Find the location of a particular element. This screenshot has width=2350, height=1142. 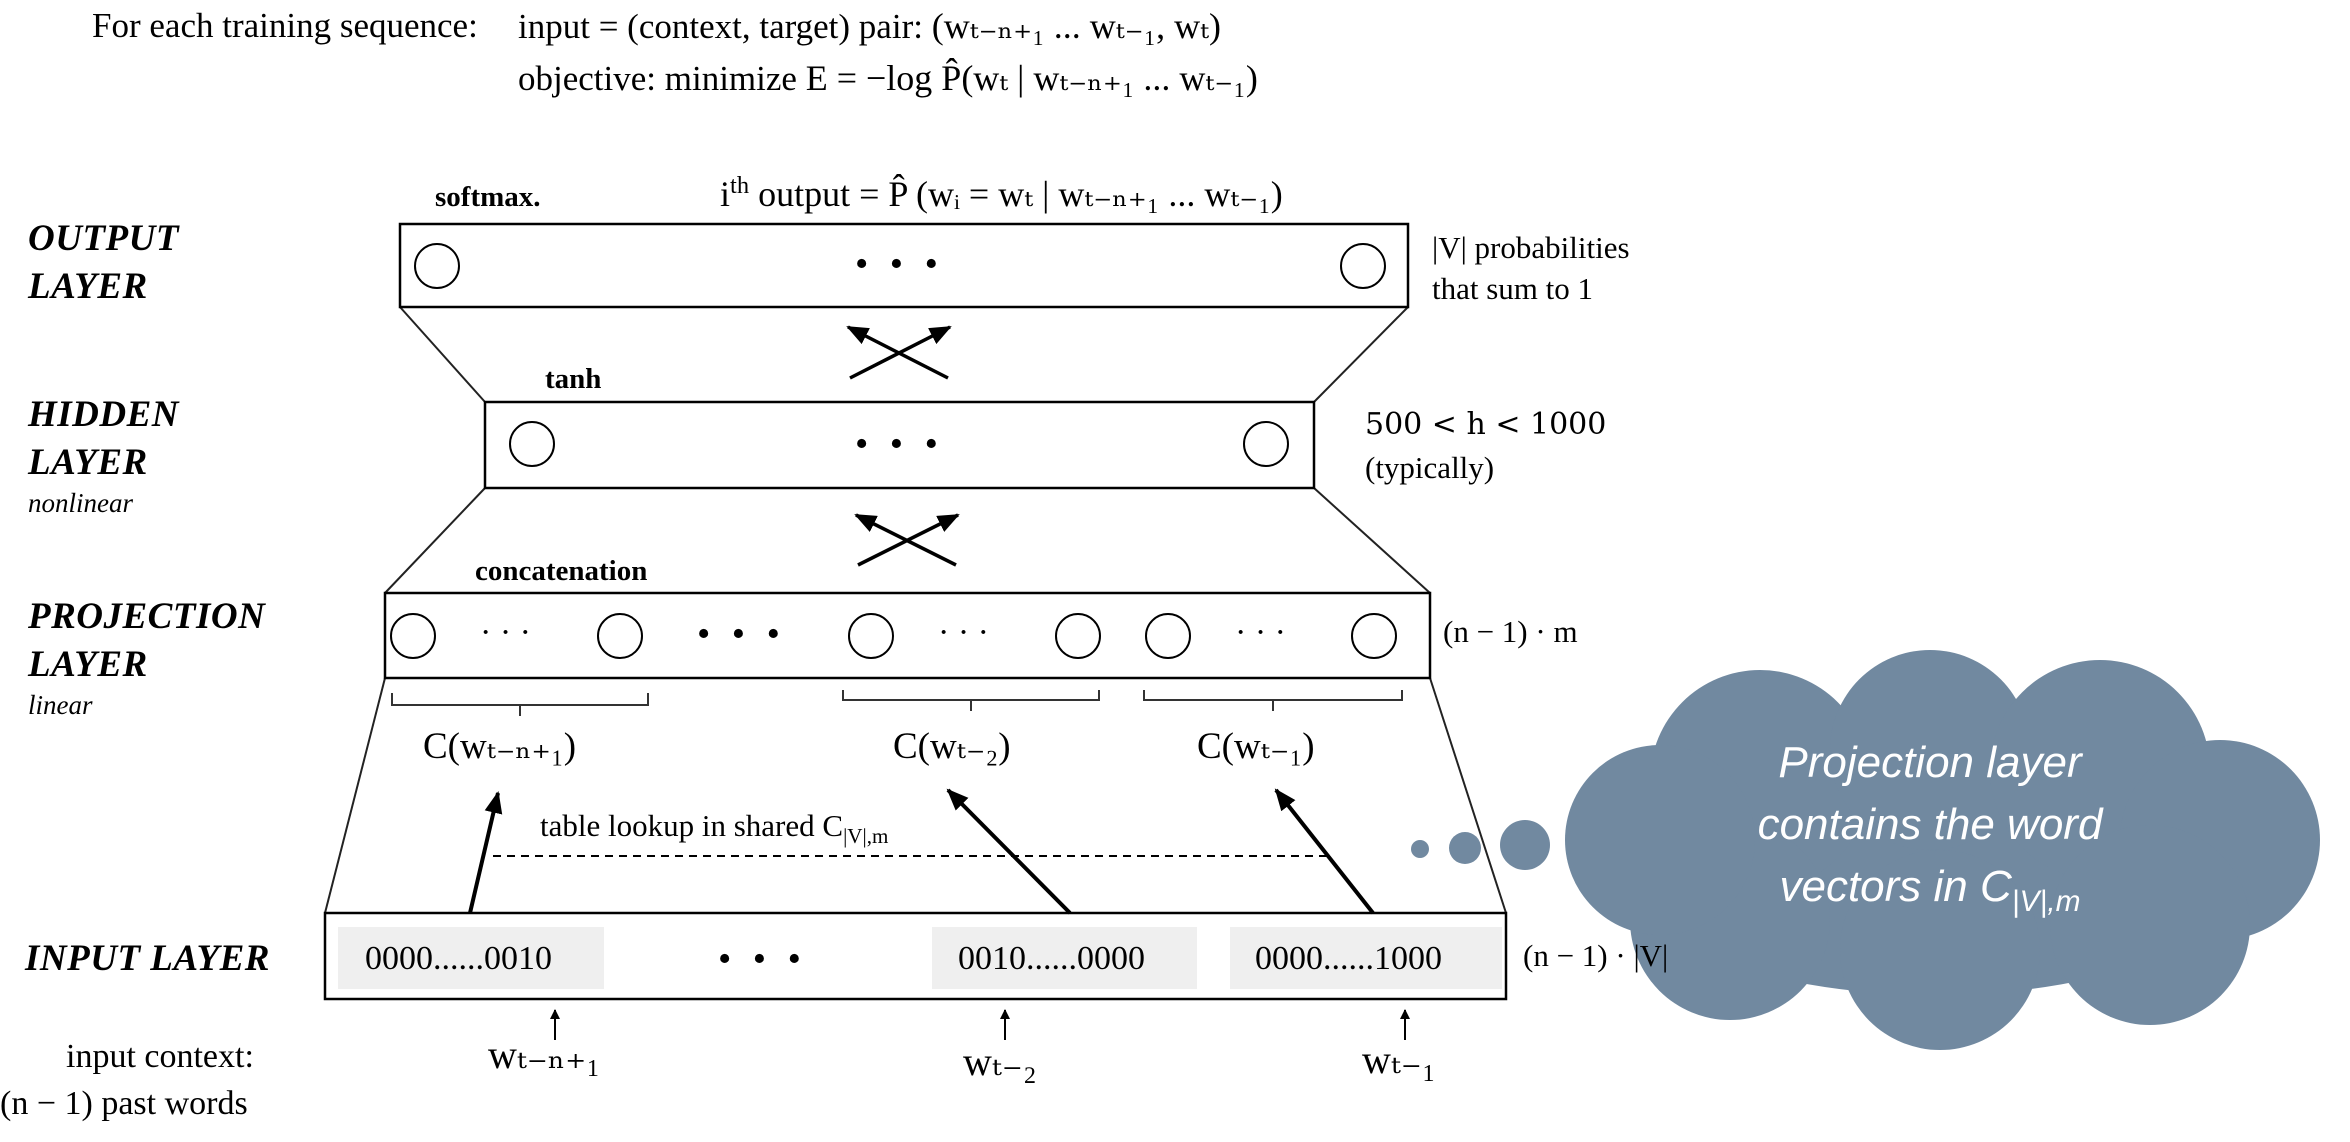

hidden-layer-label-line1: HIDDEN is located at coordinates (104, 414).